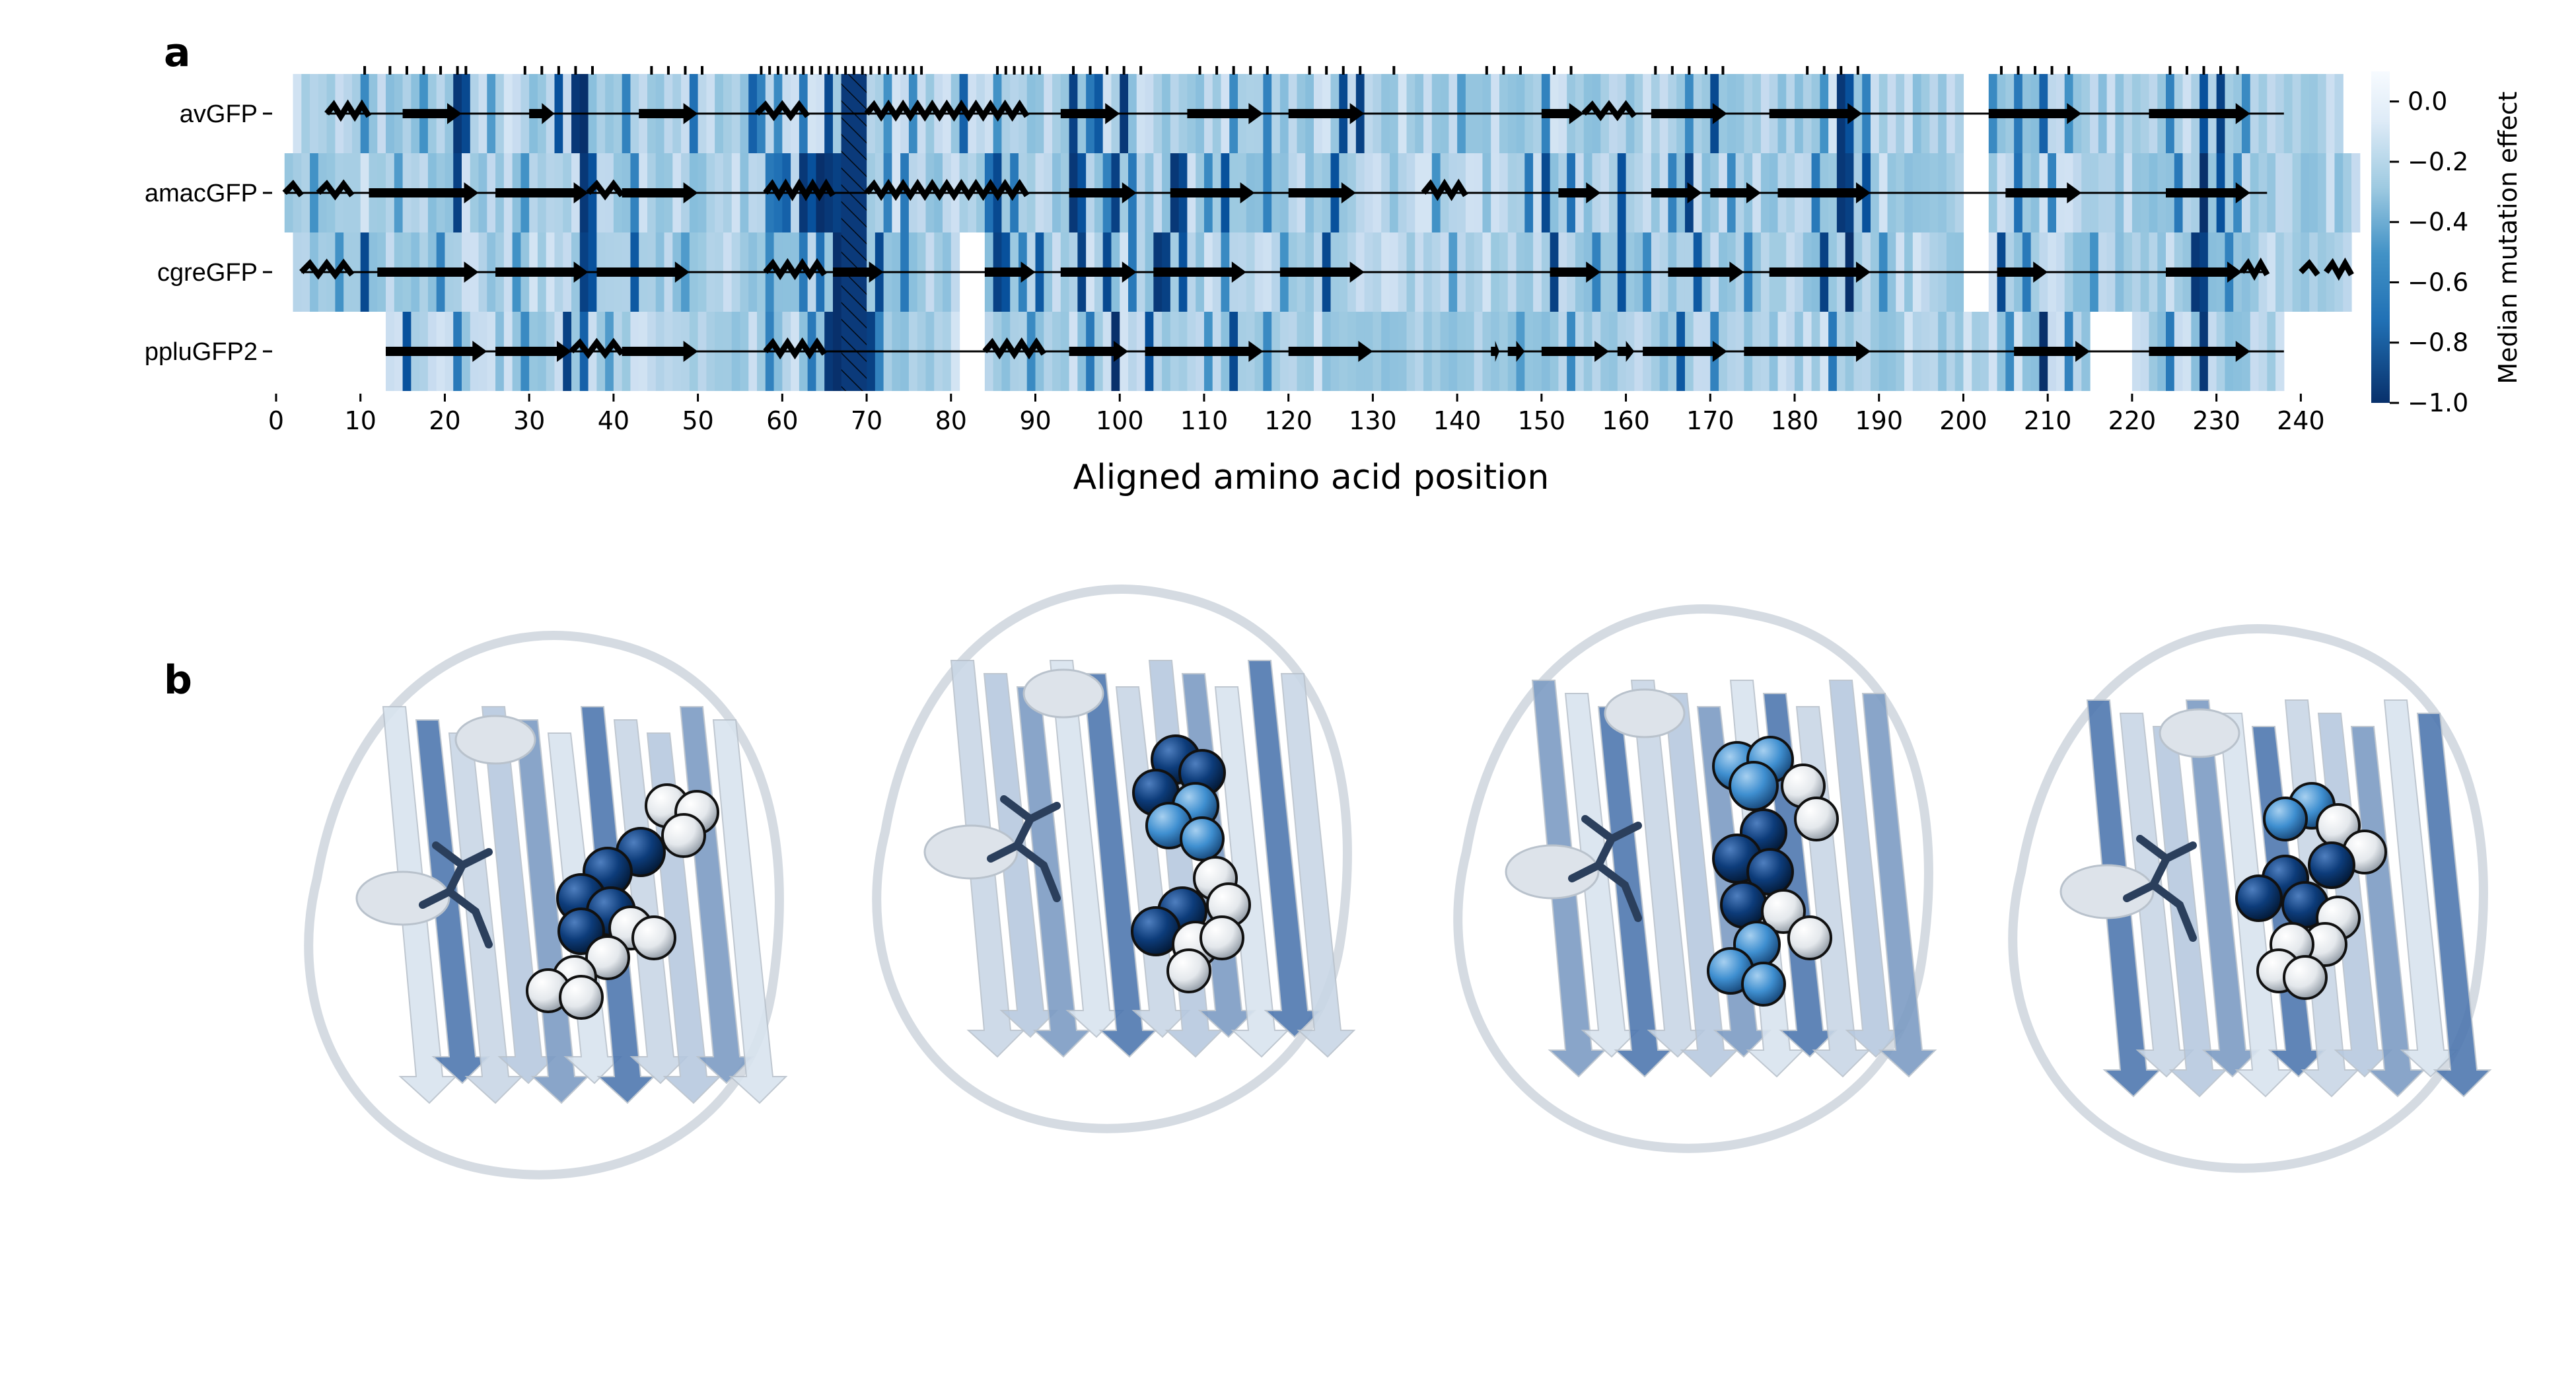  I want to click on x-tick-label: 100, so click(1120, 420).